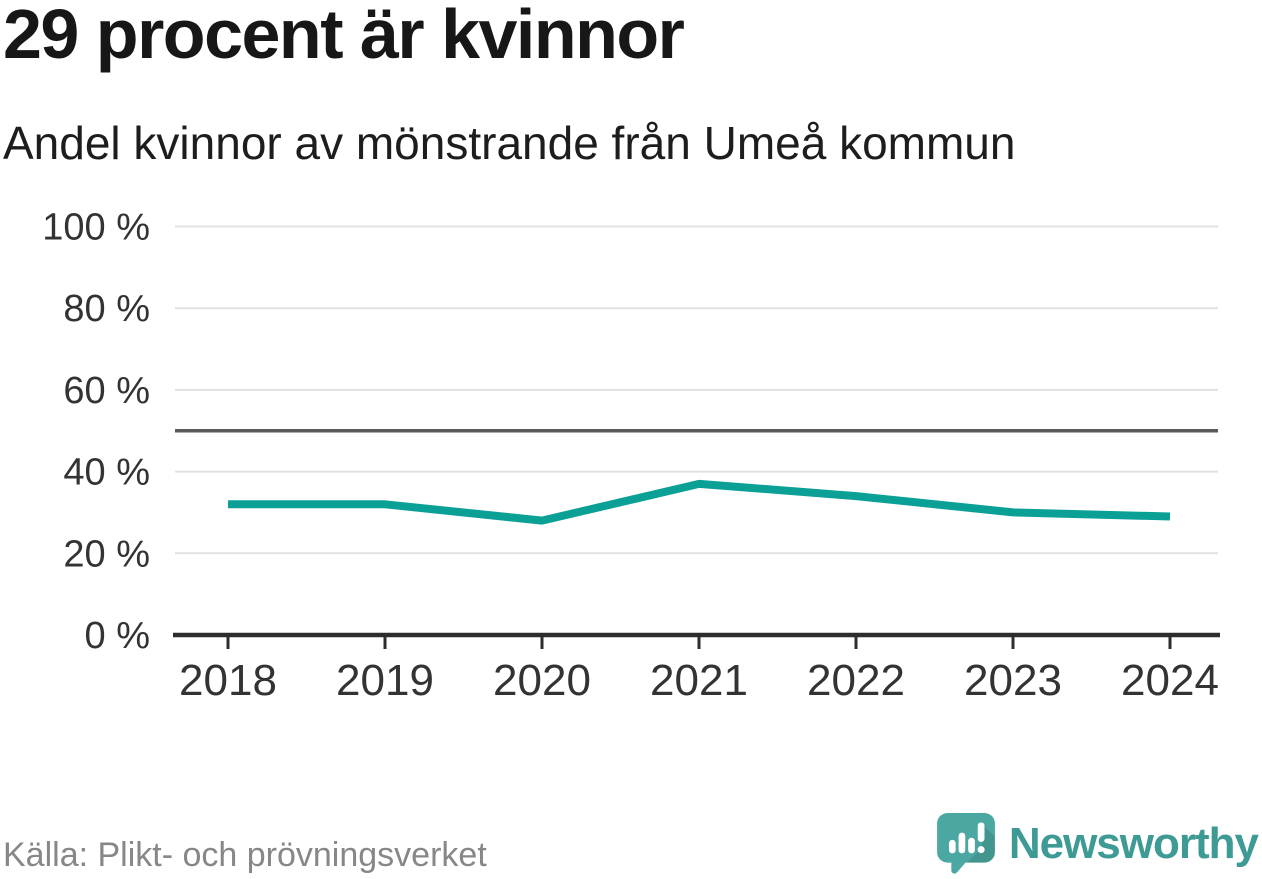 The height and width of the screenshot is (879, 1262). I want to click on source-note: Källa: Plikt- och prövningsverket, so click(245, 855).